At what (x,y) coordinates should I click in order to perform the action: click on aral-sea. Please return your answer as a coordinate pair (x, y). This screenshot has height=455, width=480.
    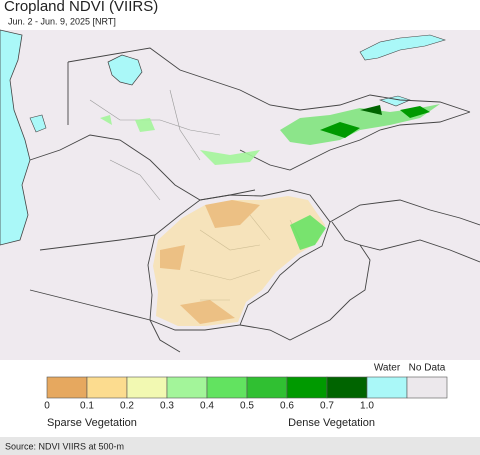
    Looking at the image, I should click on (125, 70).